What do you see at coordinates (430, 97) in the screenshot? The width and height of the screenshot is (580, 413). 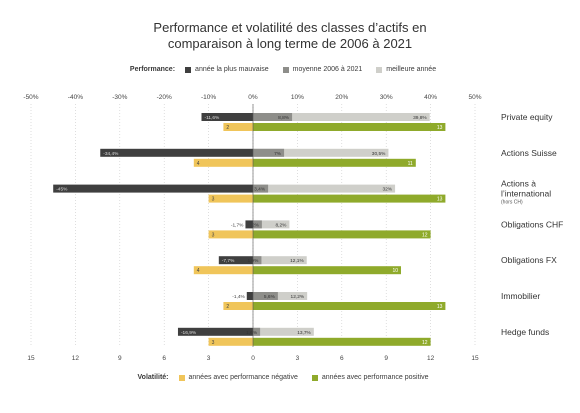 I see `perf-tick-label: 40%` at bounding box center [430, 97].